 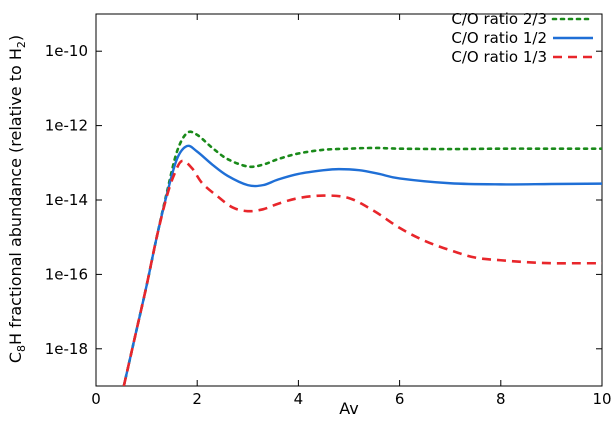 What do you see at coordinates (66, 126) in the screenshot?
I see `y-tick-label: 1e-12` at bounding box center [66, 126].